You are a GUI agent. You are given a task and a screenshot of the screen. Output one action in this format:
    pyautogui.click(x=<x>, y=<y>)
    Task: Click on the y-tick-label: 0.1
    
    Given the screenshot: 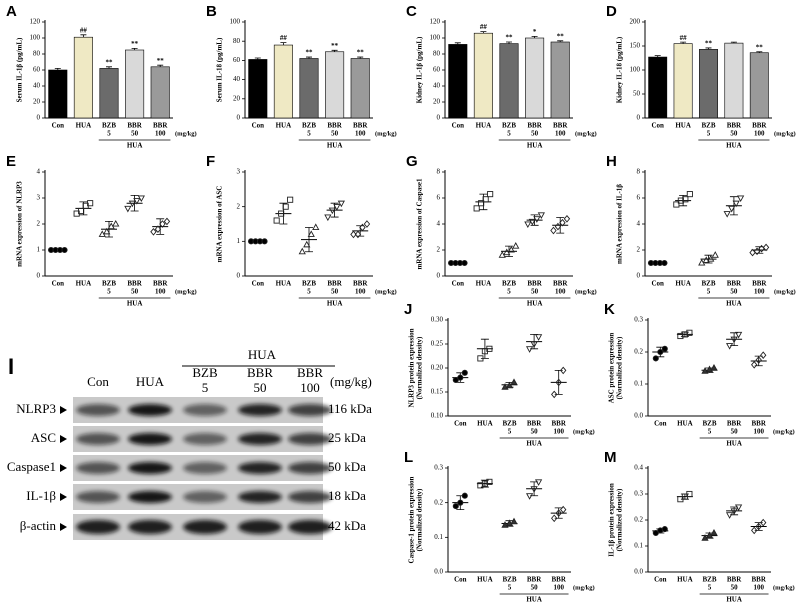 What is the action you would take?
    pyautogui.click(x=638, y=384)
    